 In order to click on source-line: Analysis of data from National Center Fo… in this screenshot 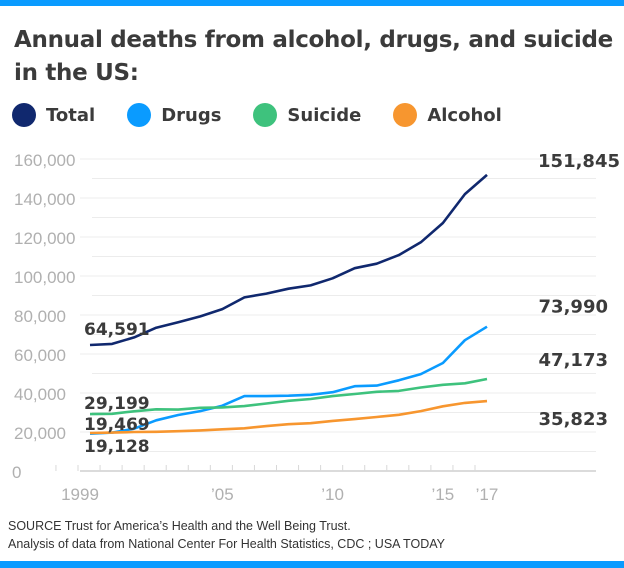, I will do `click(226, 544)`.